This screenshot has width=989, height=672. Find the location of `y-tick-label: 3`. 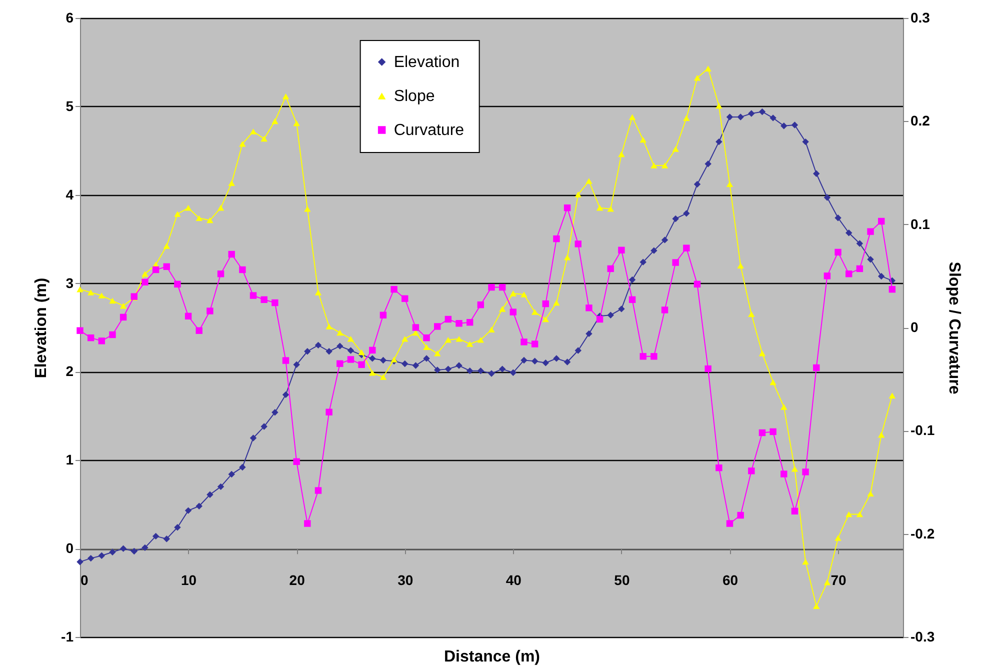

y-tick-label: 3 is located at coordinates (70, 282).